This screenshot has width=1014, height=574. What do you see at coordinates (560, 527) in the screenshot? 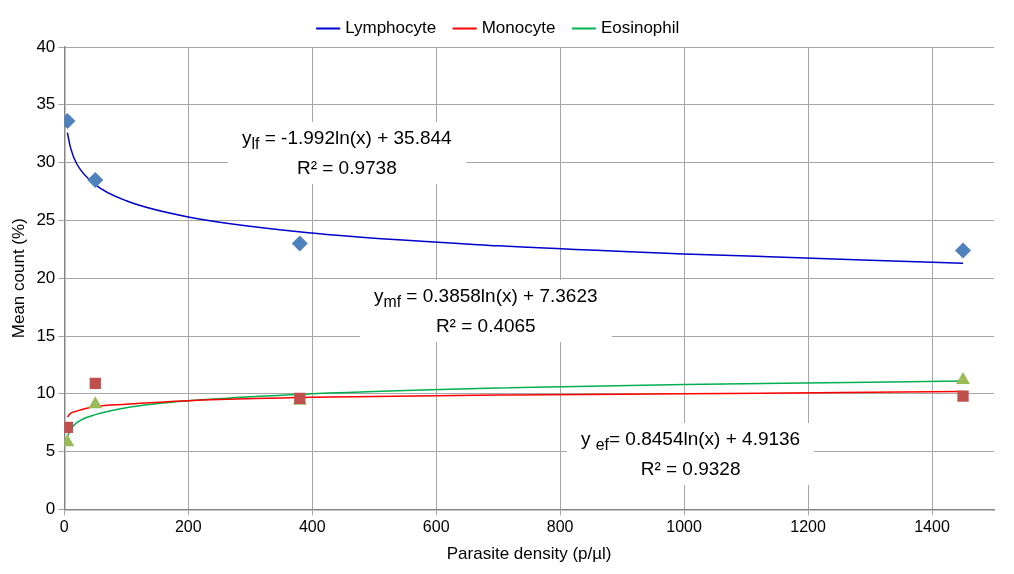
I see `x-tick-label: 800` at bounding box center [560, 527].